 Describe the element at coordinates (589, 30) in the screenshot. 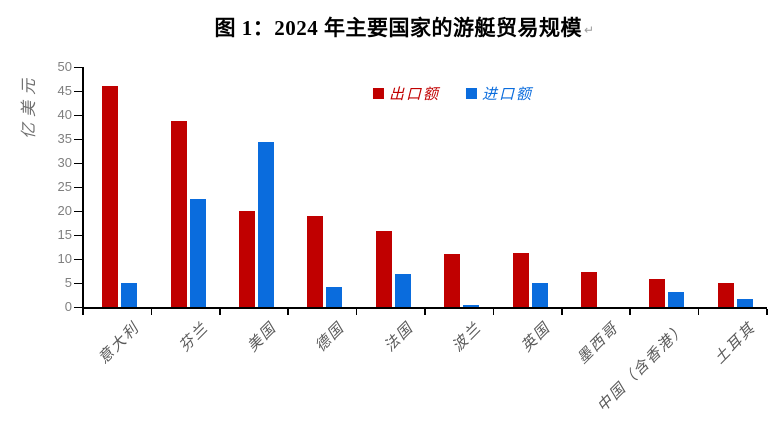

I see `paragraph-mark-icon: ↵` at that location.